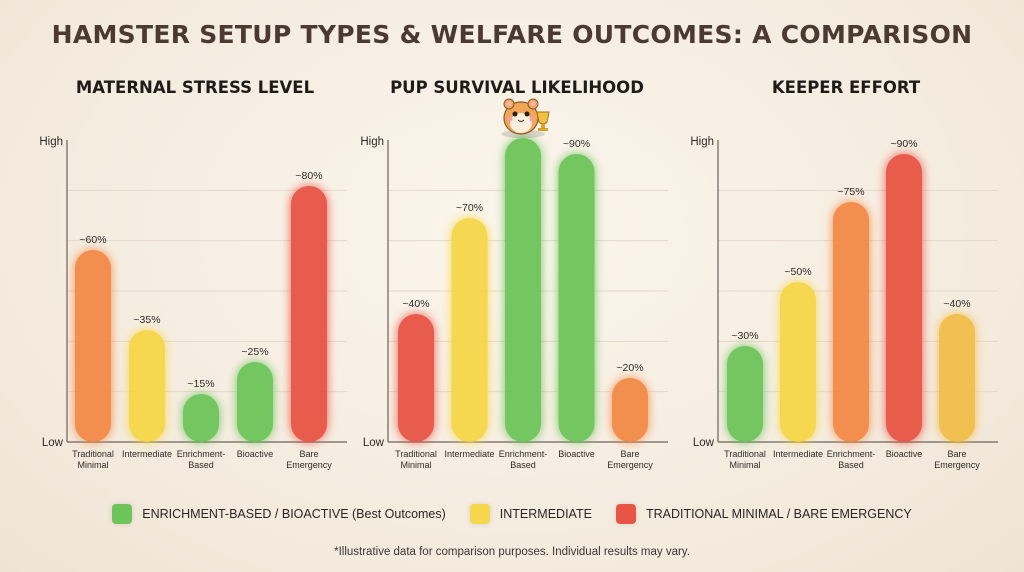  Describe the element at coordinates (525, 118) in the screenshot. I see `hamster-trophy-icon` at that location.